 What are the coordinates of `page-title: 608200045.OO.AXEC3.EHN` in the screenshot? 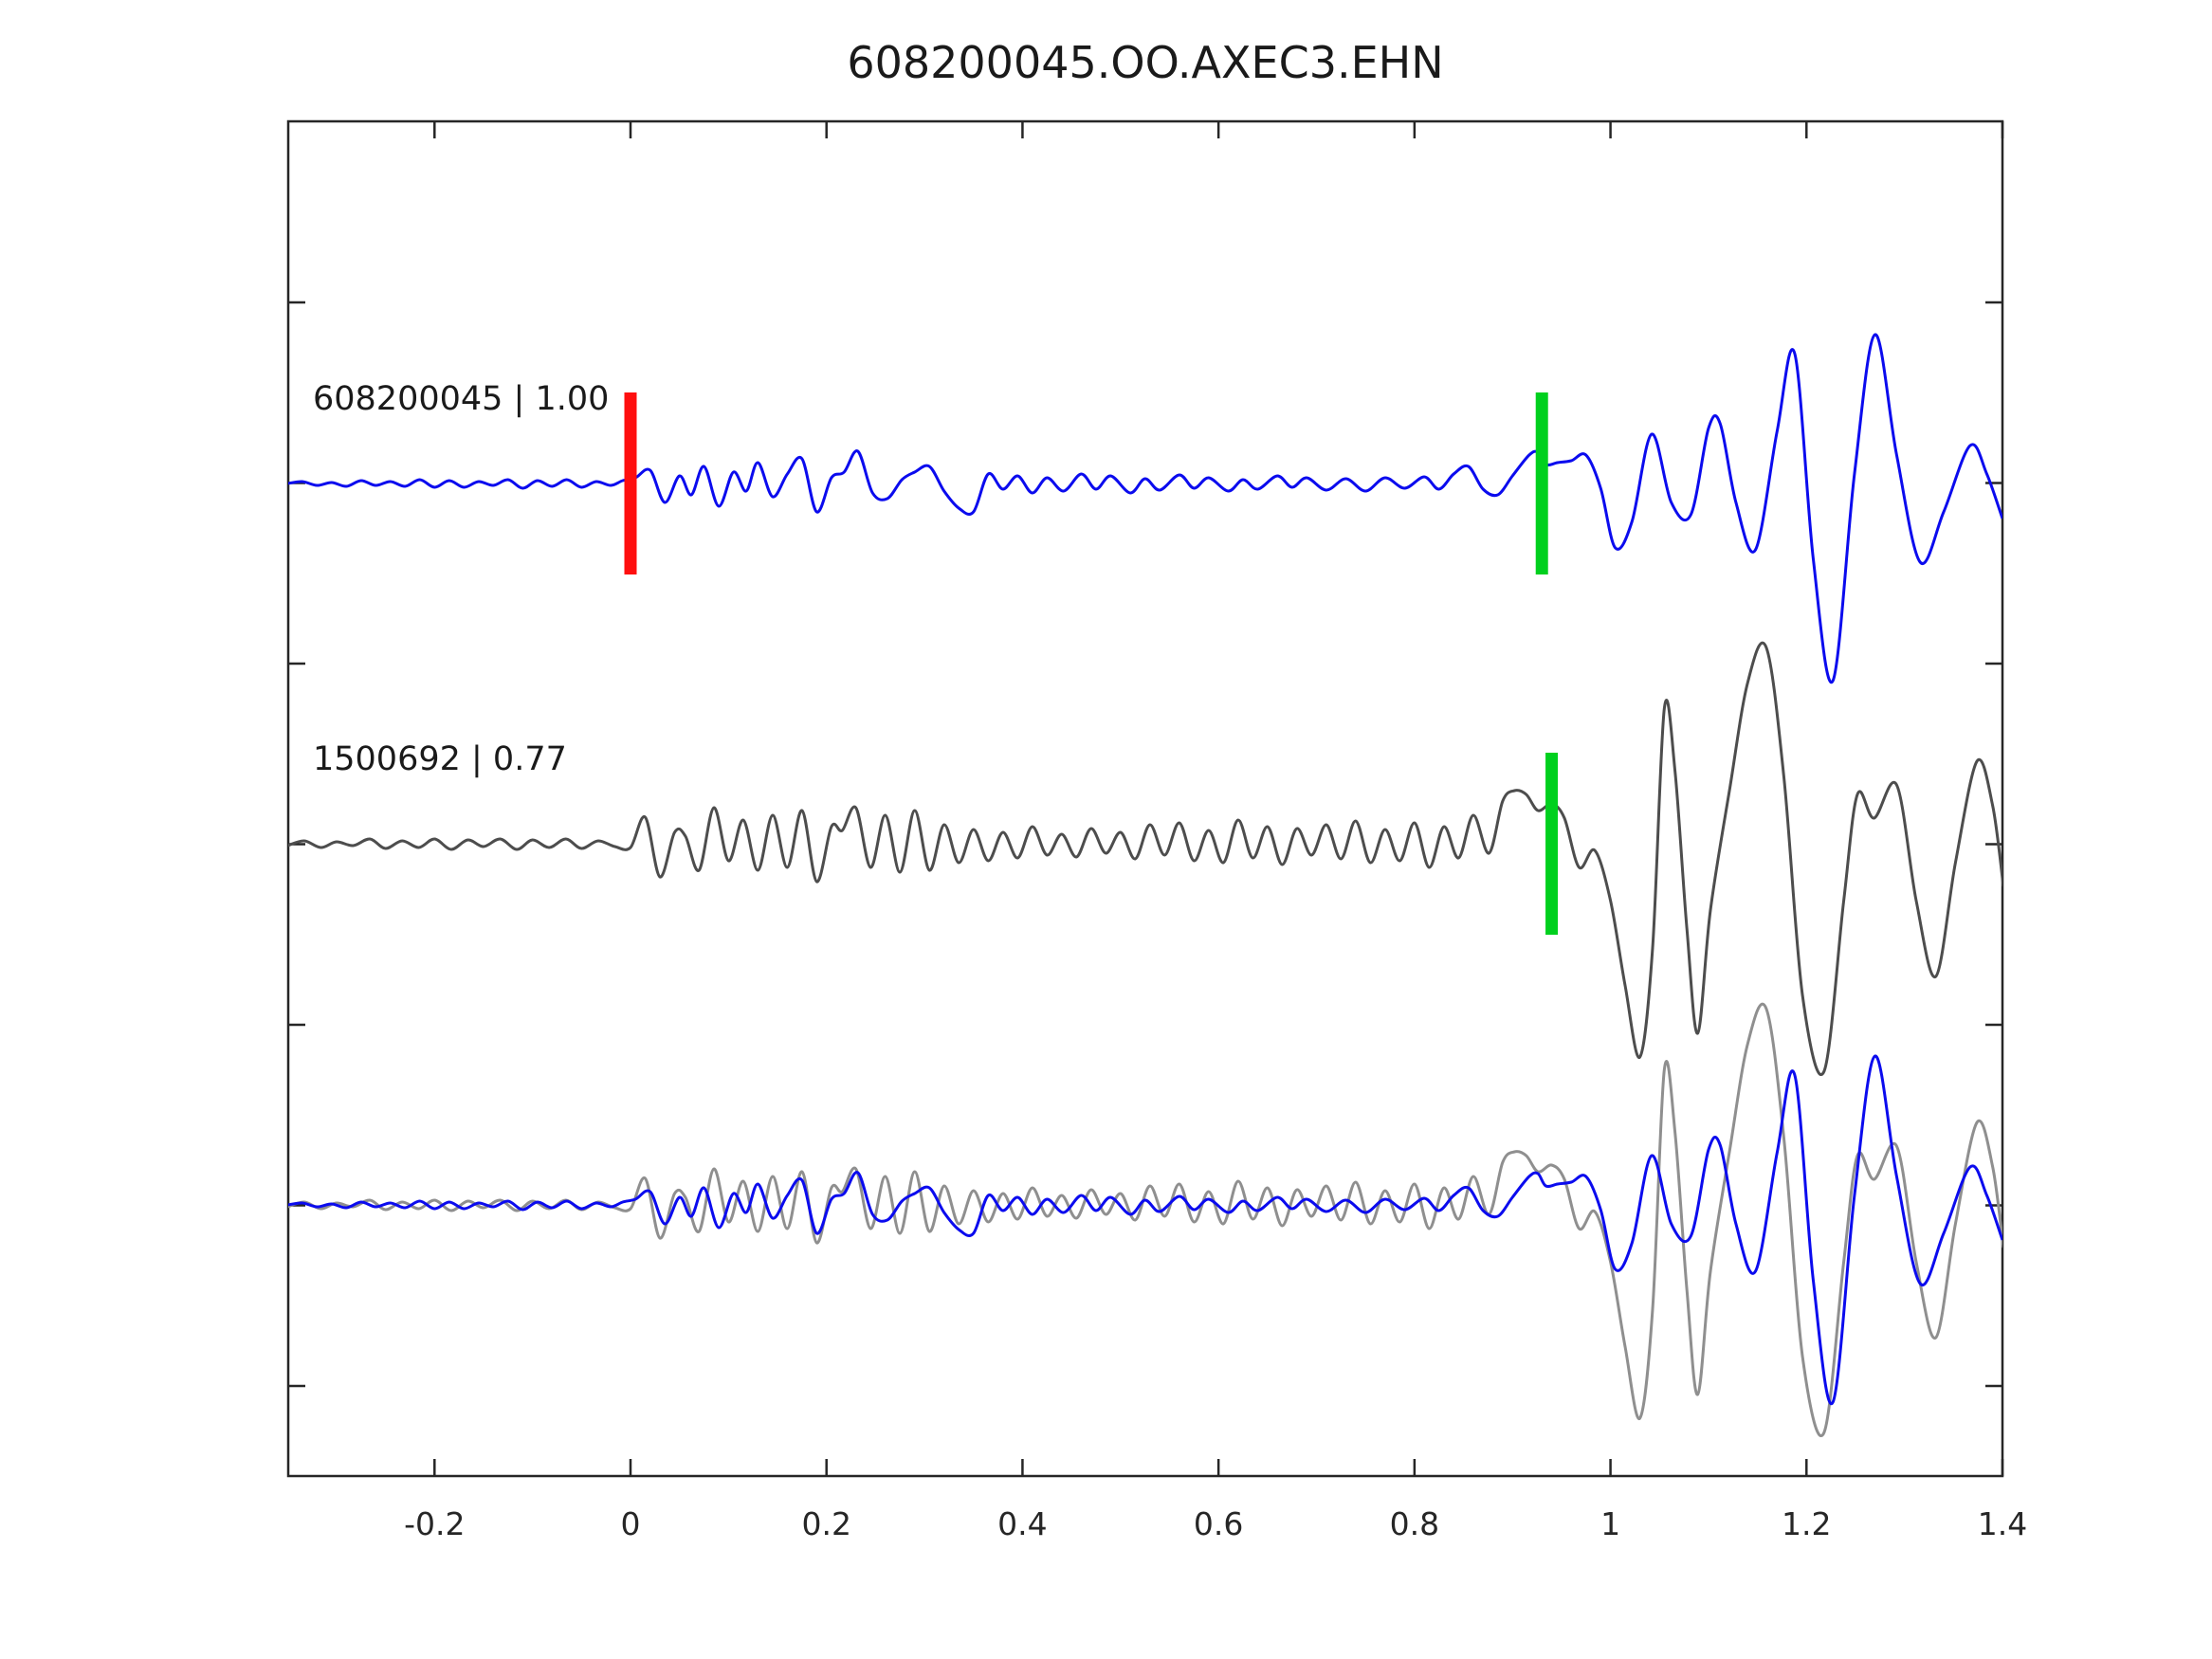 It's located at (1145, 62).